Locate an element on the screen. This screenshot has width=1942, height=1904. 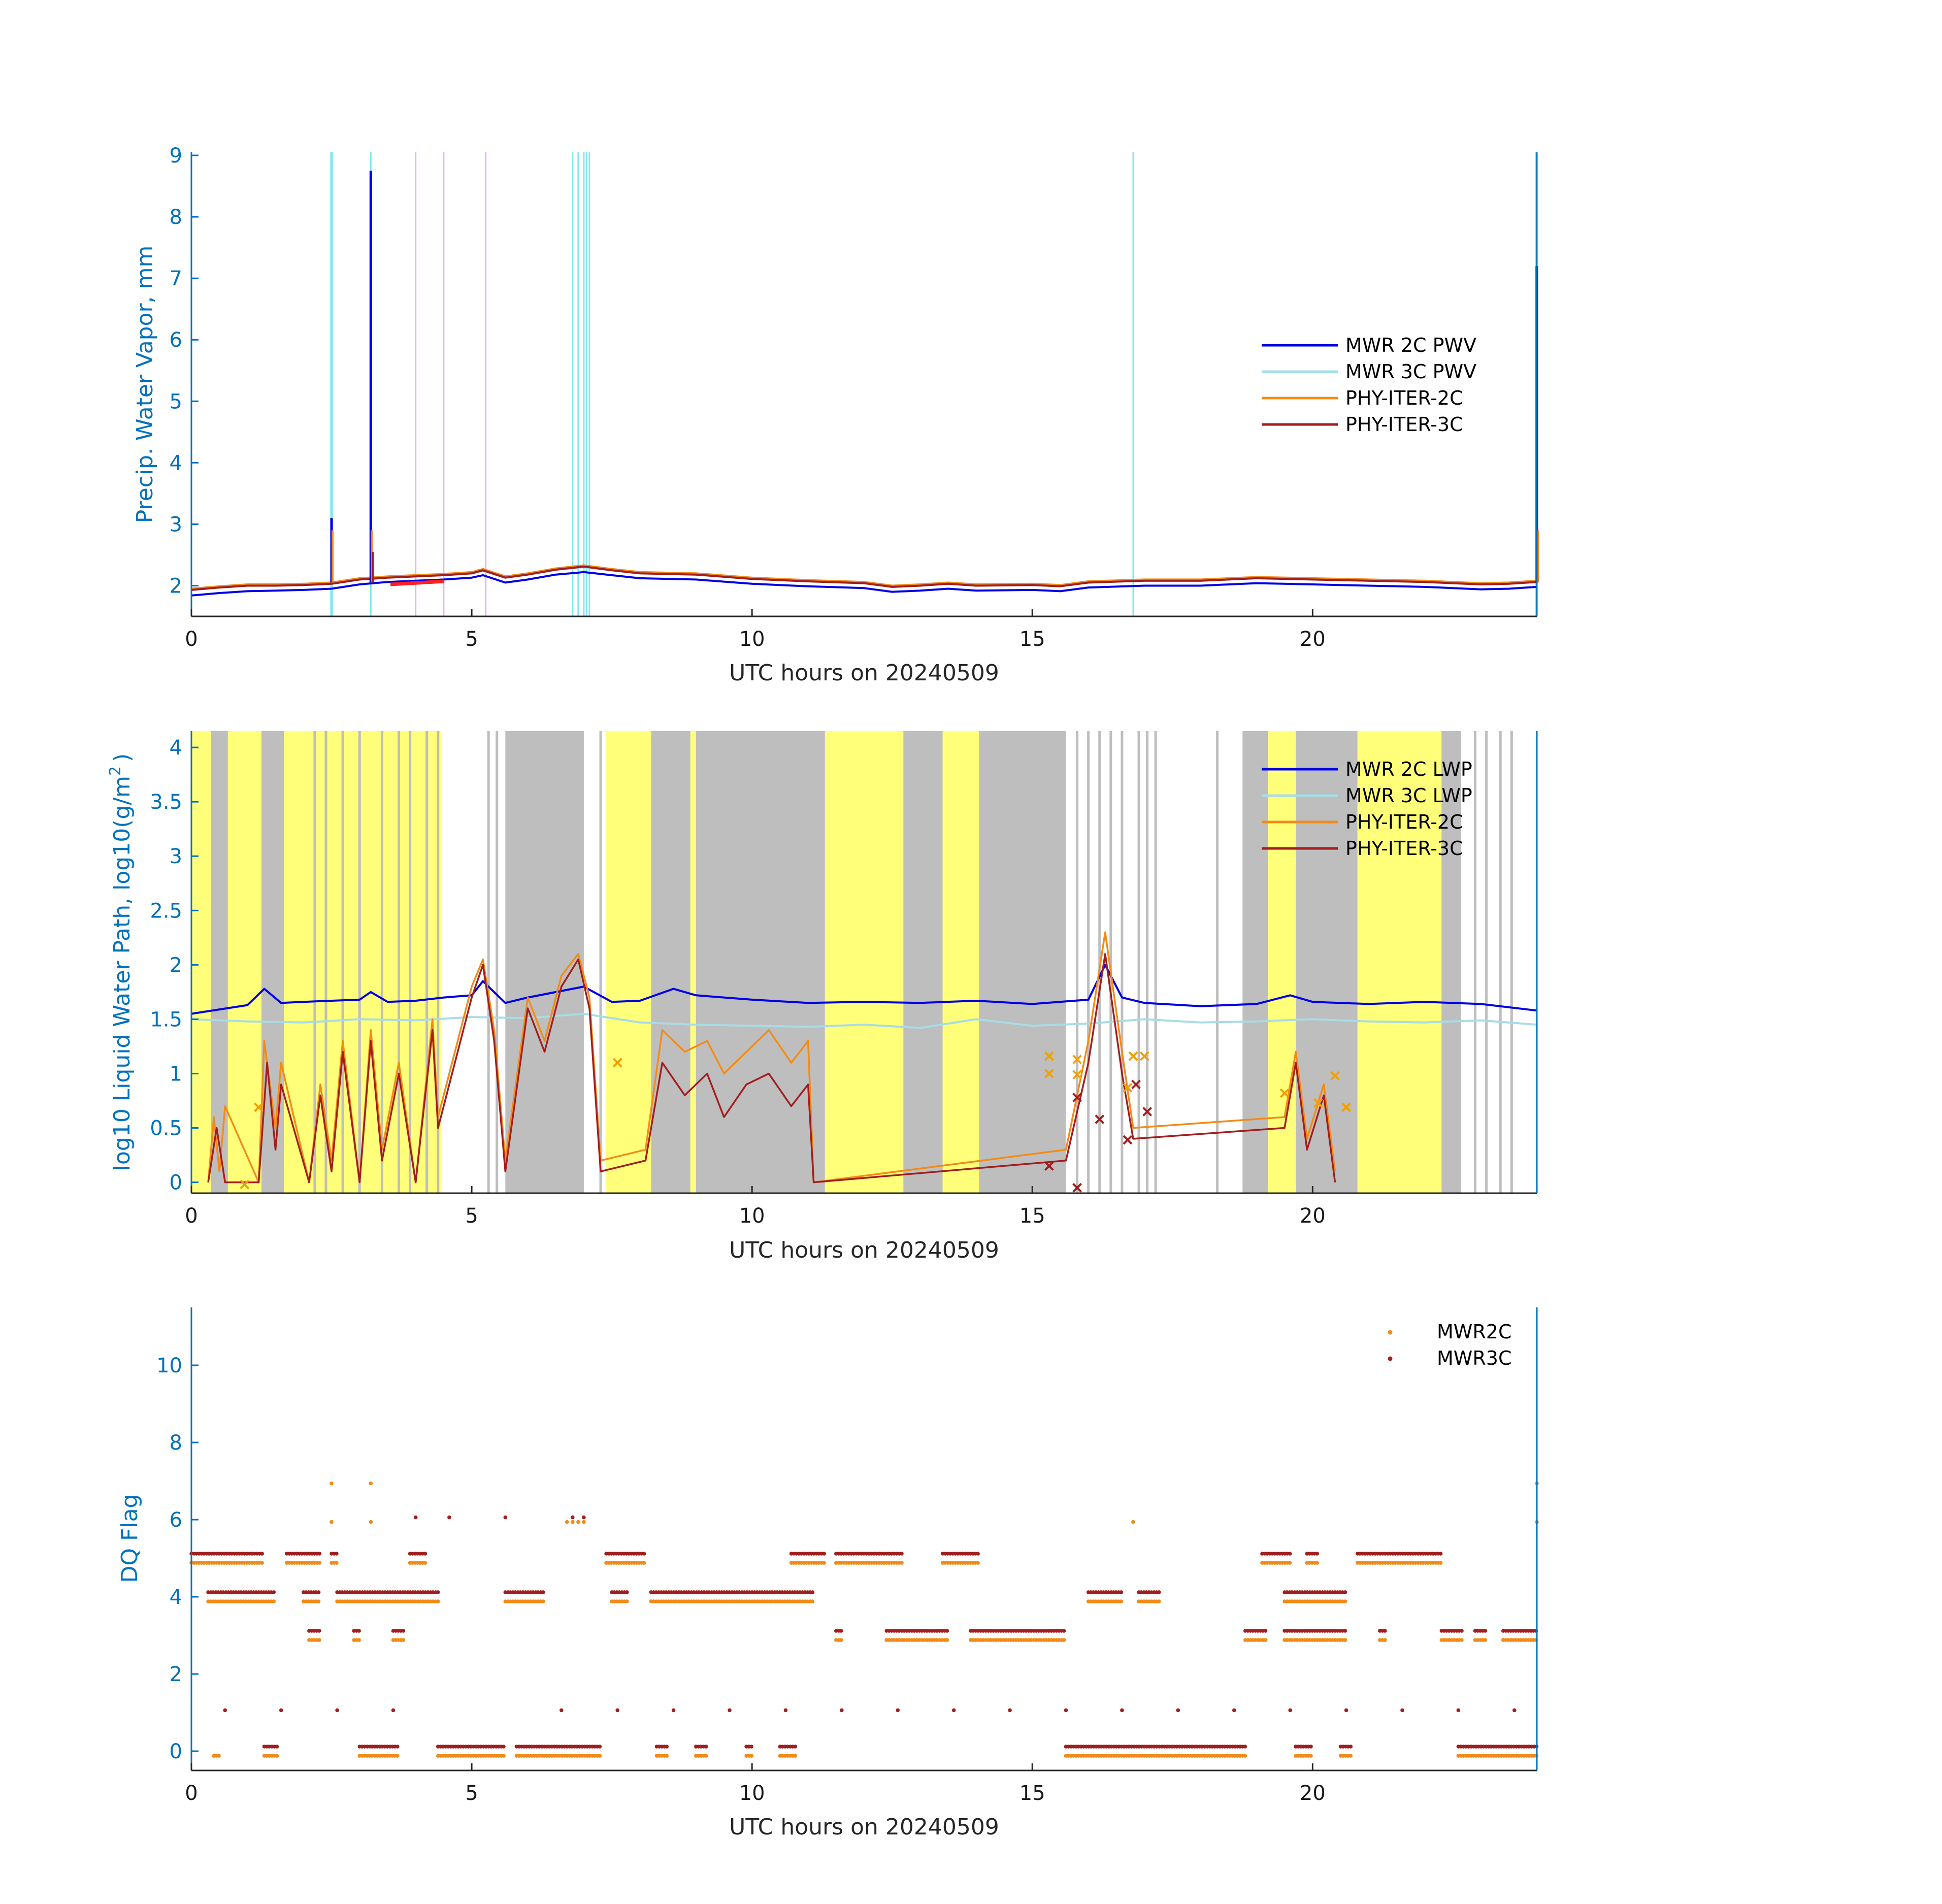
pwv-y-tick-label: 5 is located at coordinates (176, 402).